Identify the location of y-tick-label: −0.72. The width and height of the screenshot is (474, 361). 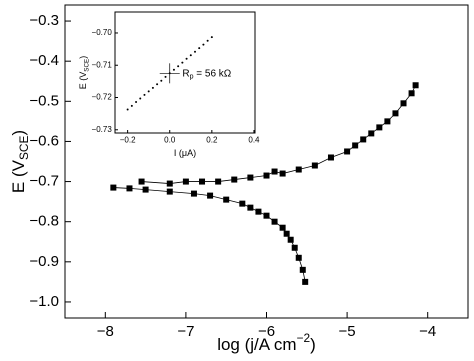
(102, 97).